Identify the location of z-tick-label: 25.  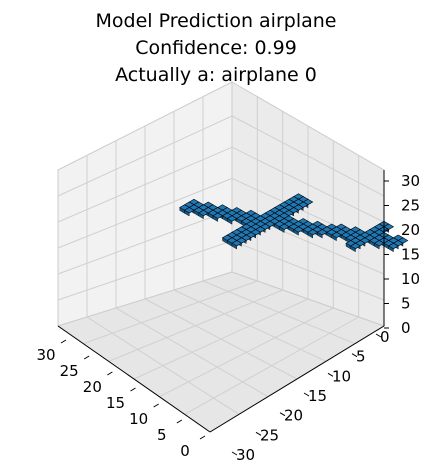
(410, 206).